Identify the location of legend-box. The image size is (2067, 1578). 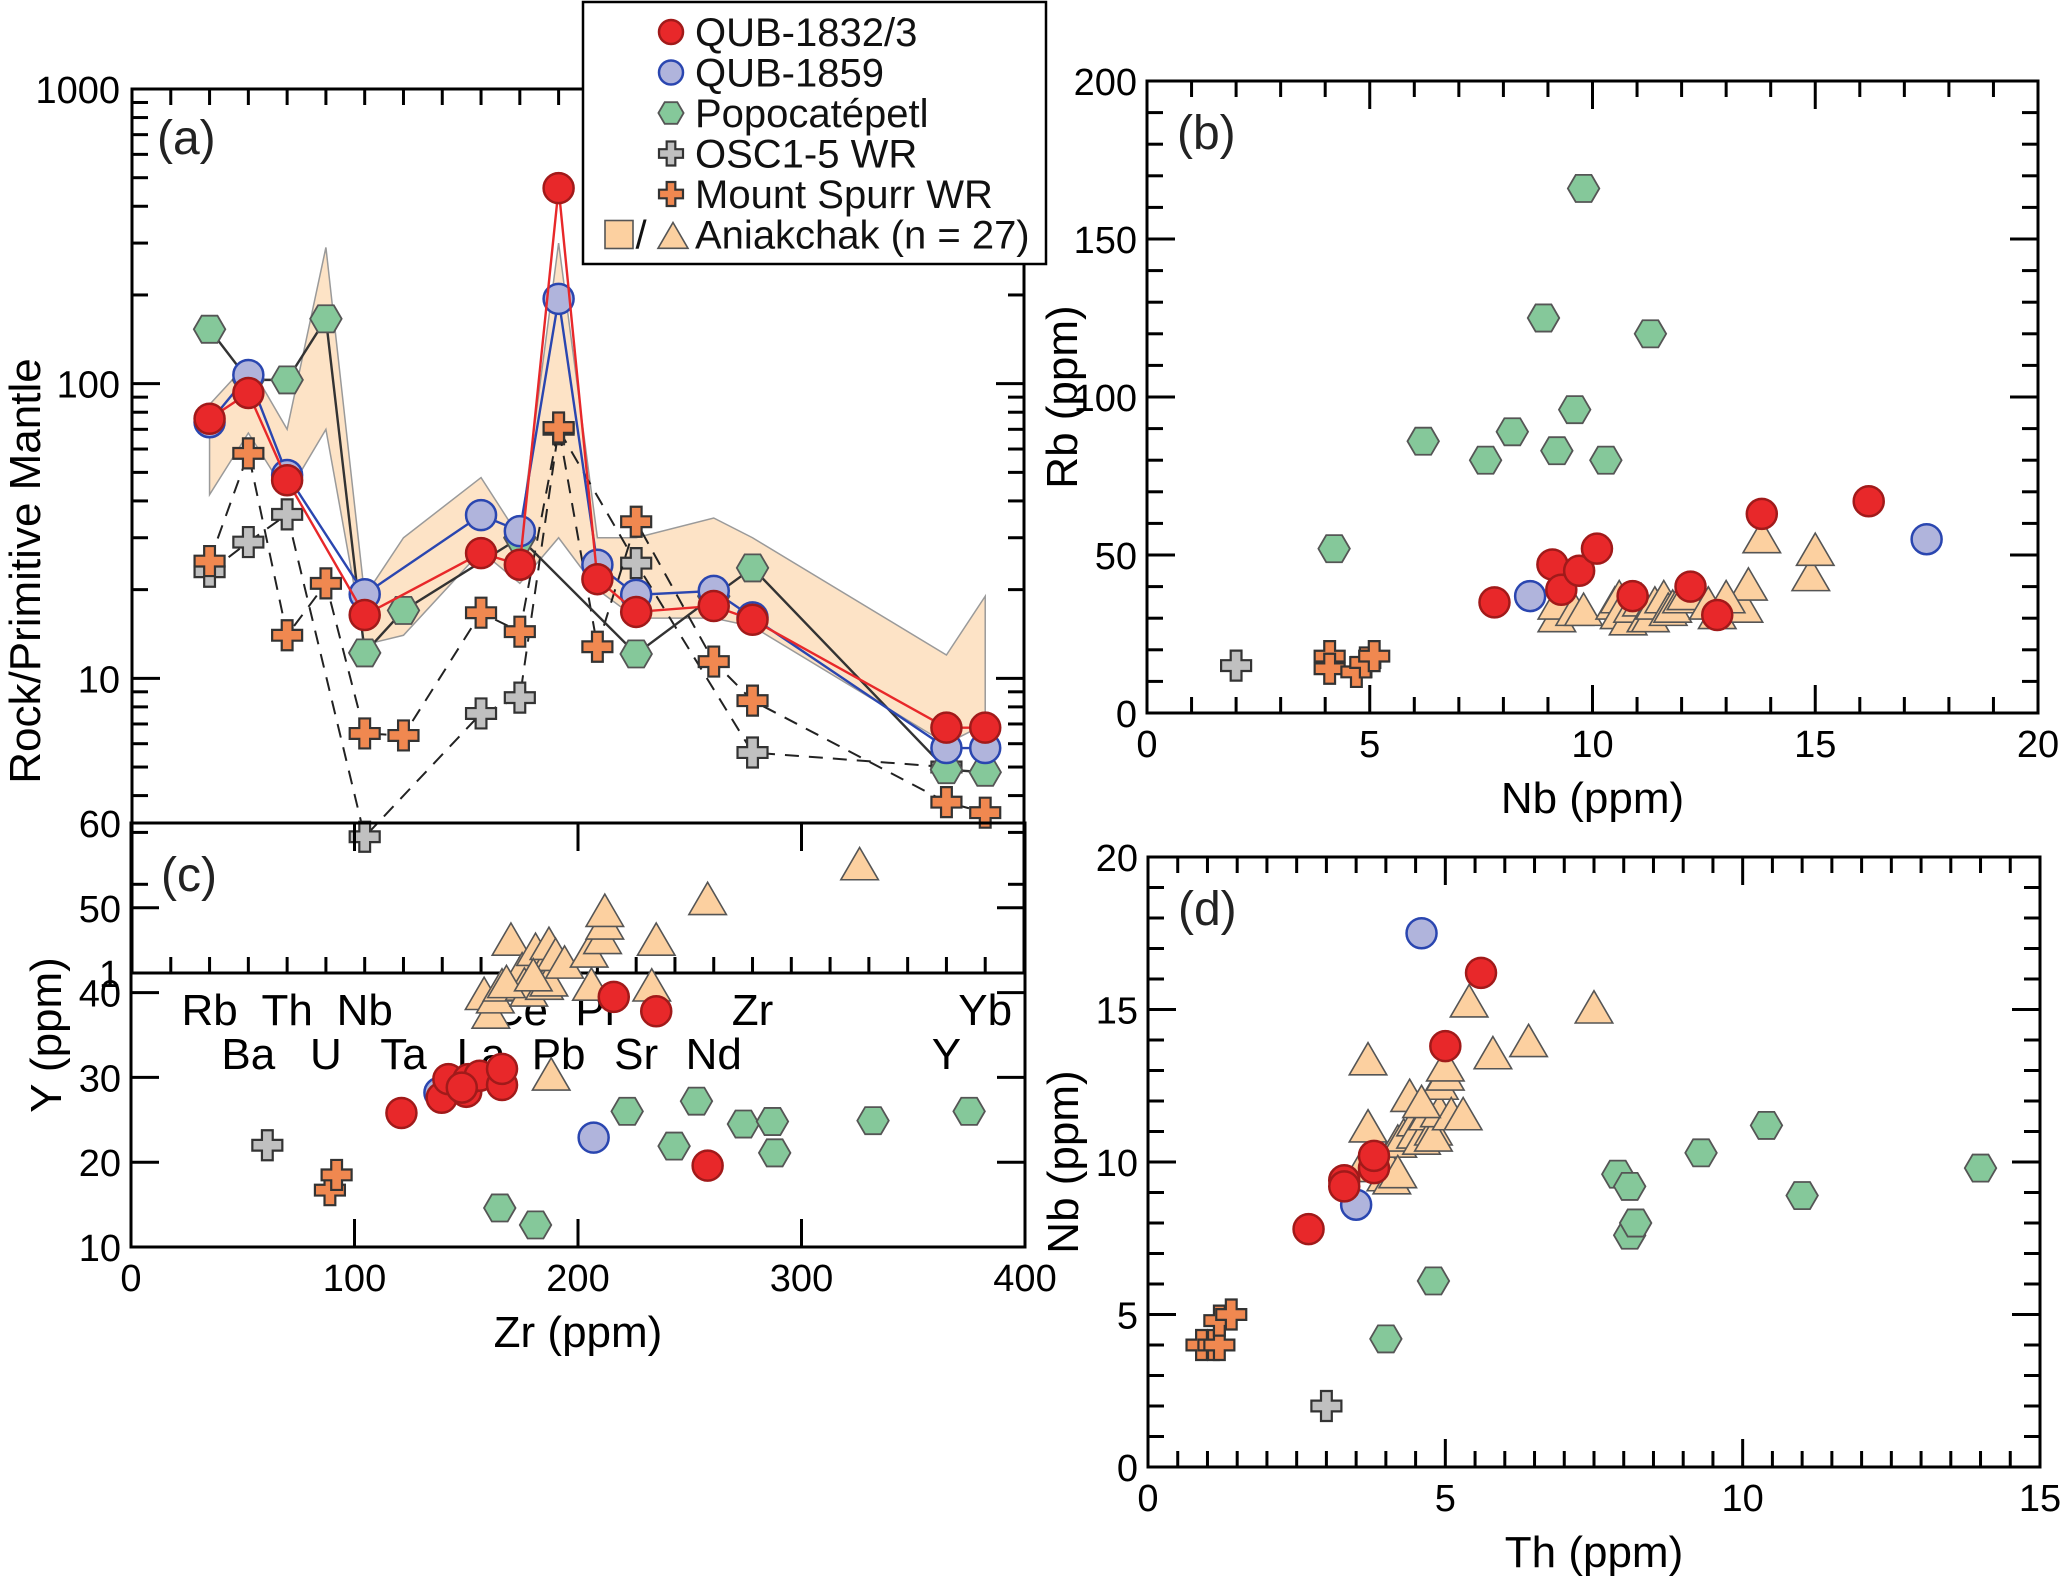
(814, 133).